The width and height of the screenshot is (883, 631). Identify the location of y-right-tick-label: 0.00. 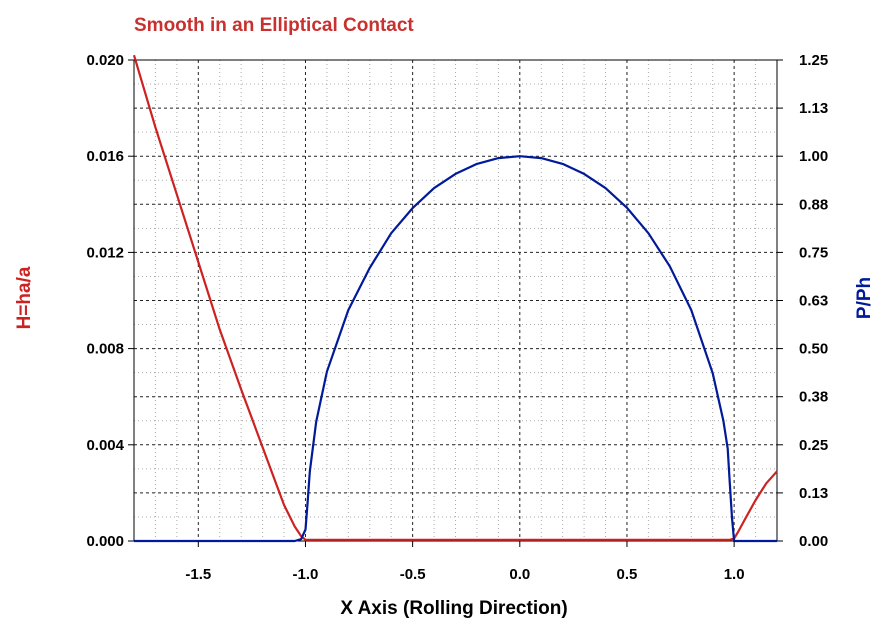
(813, 541).